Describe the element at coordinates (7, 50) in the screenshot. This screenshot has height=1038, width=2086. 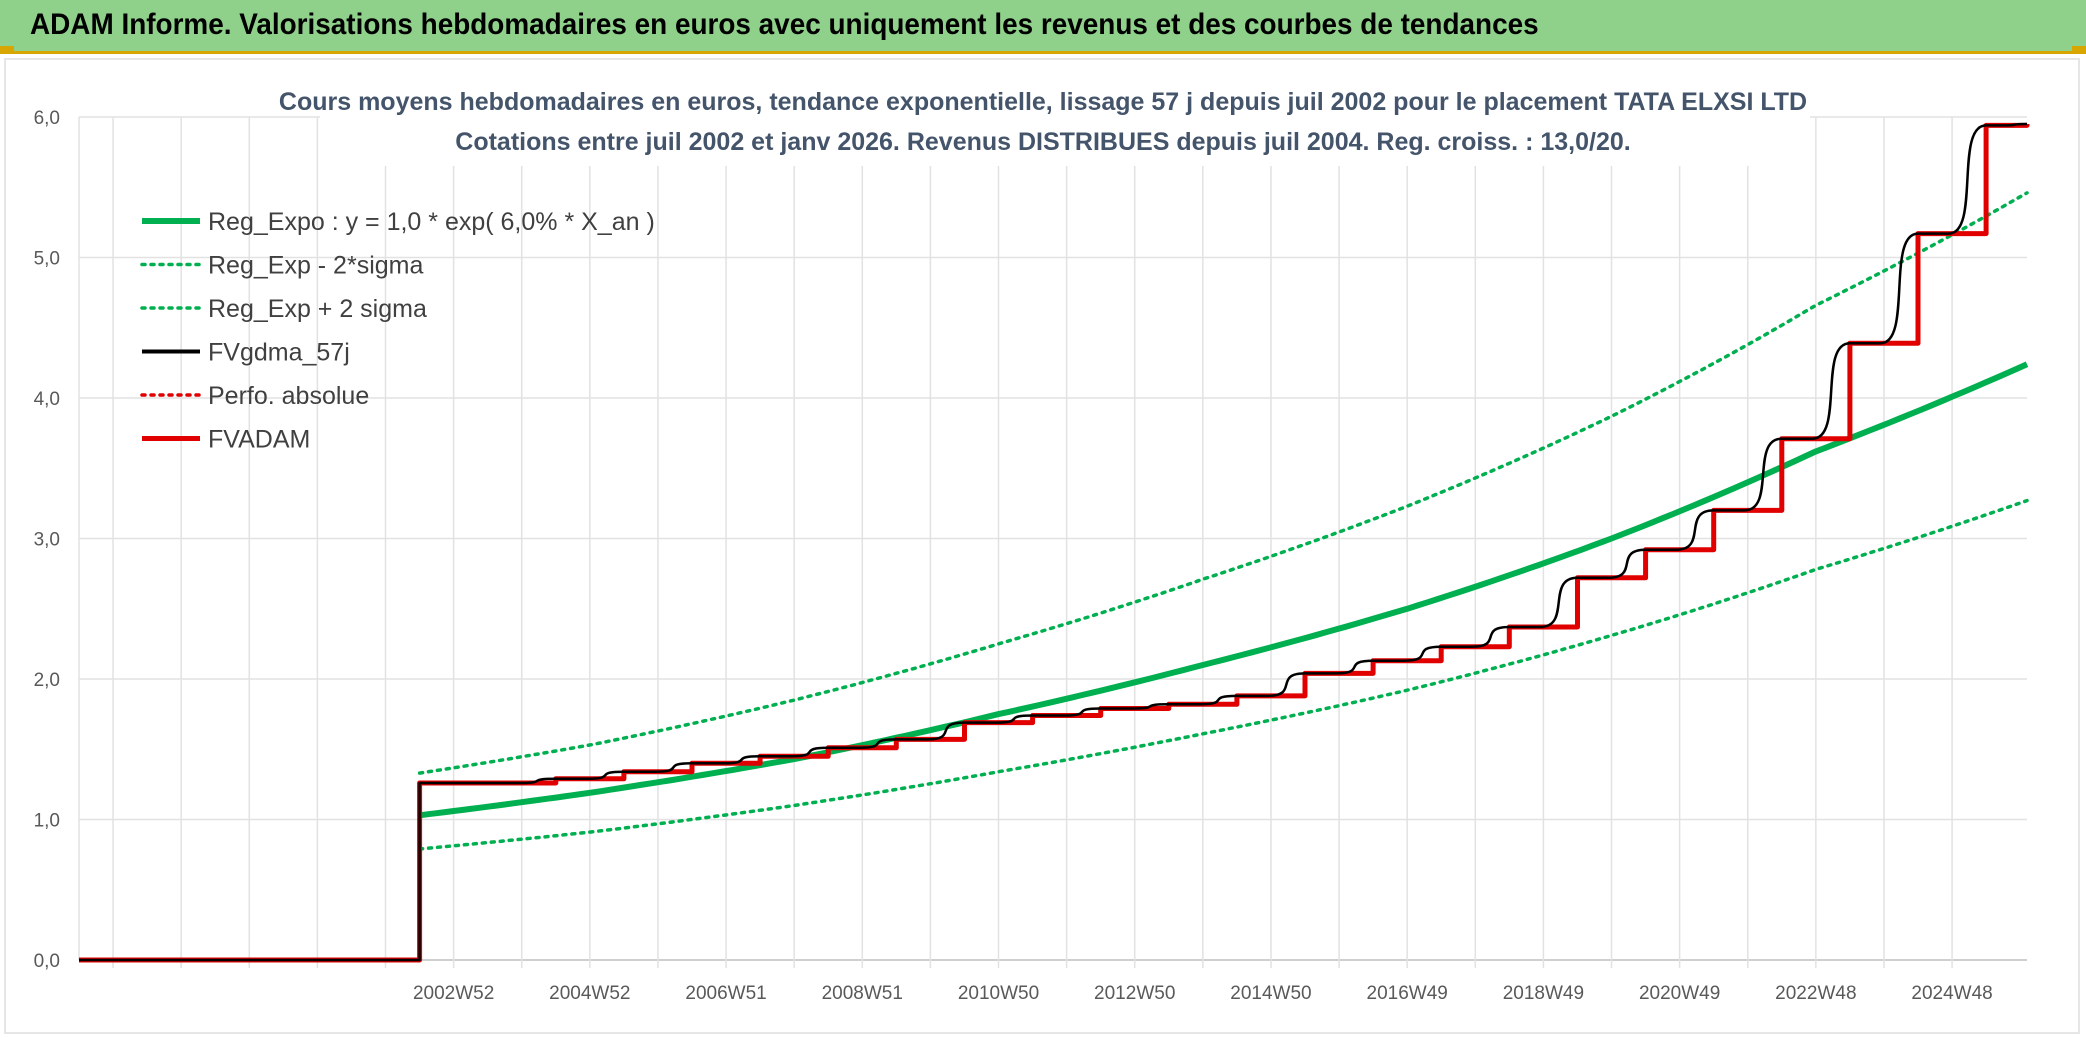
I see `banner-corner-left` at that location.